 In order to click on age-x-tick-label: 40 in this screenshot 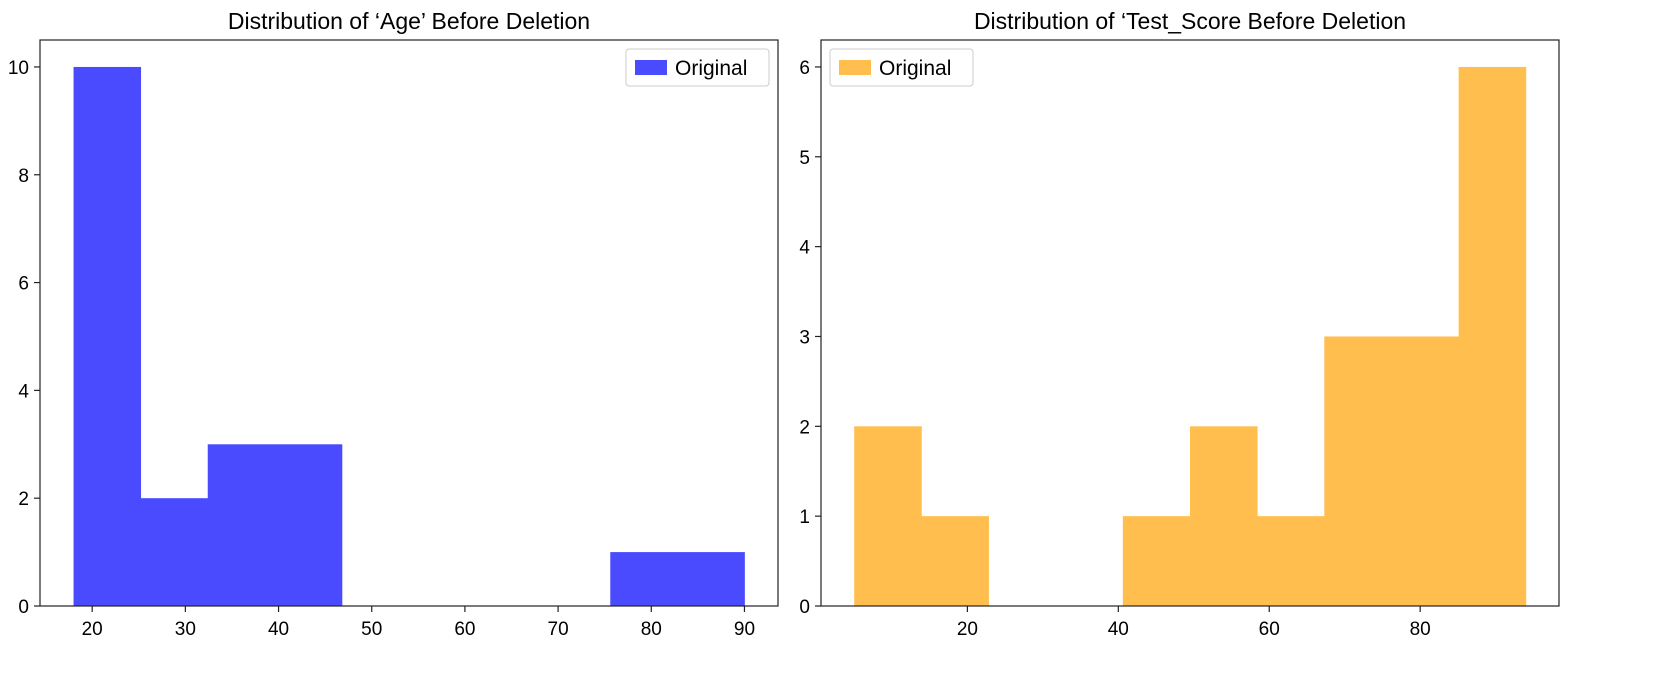, I will do `click(278, 629)`.